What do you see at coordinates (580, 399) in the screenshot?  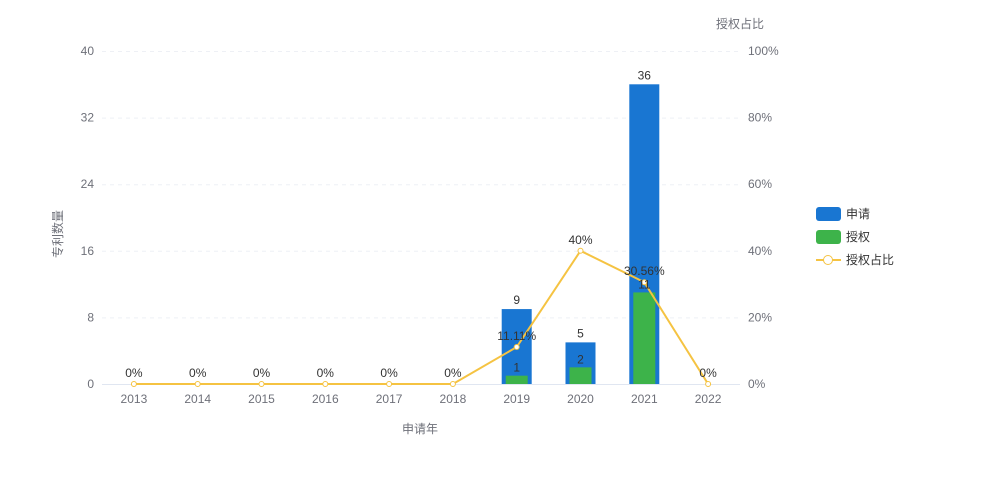 I see `x-tick-label: 2020` at bounding box center [580, 399].